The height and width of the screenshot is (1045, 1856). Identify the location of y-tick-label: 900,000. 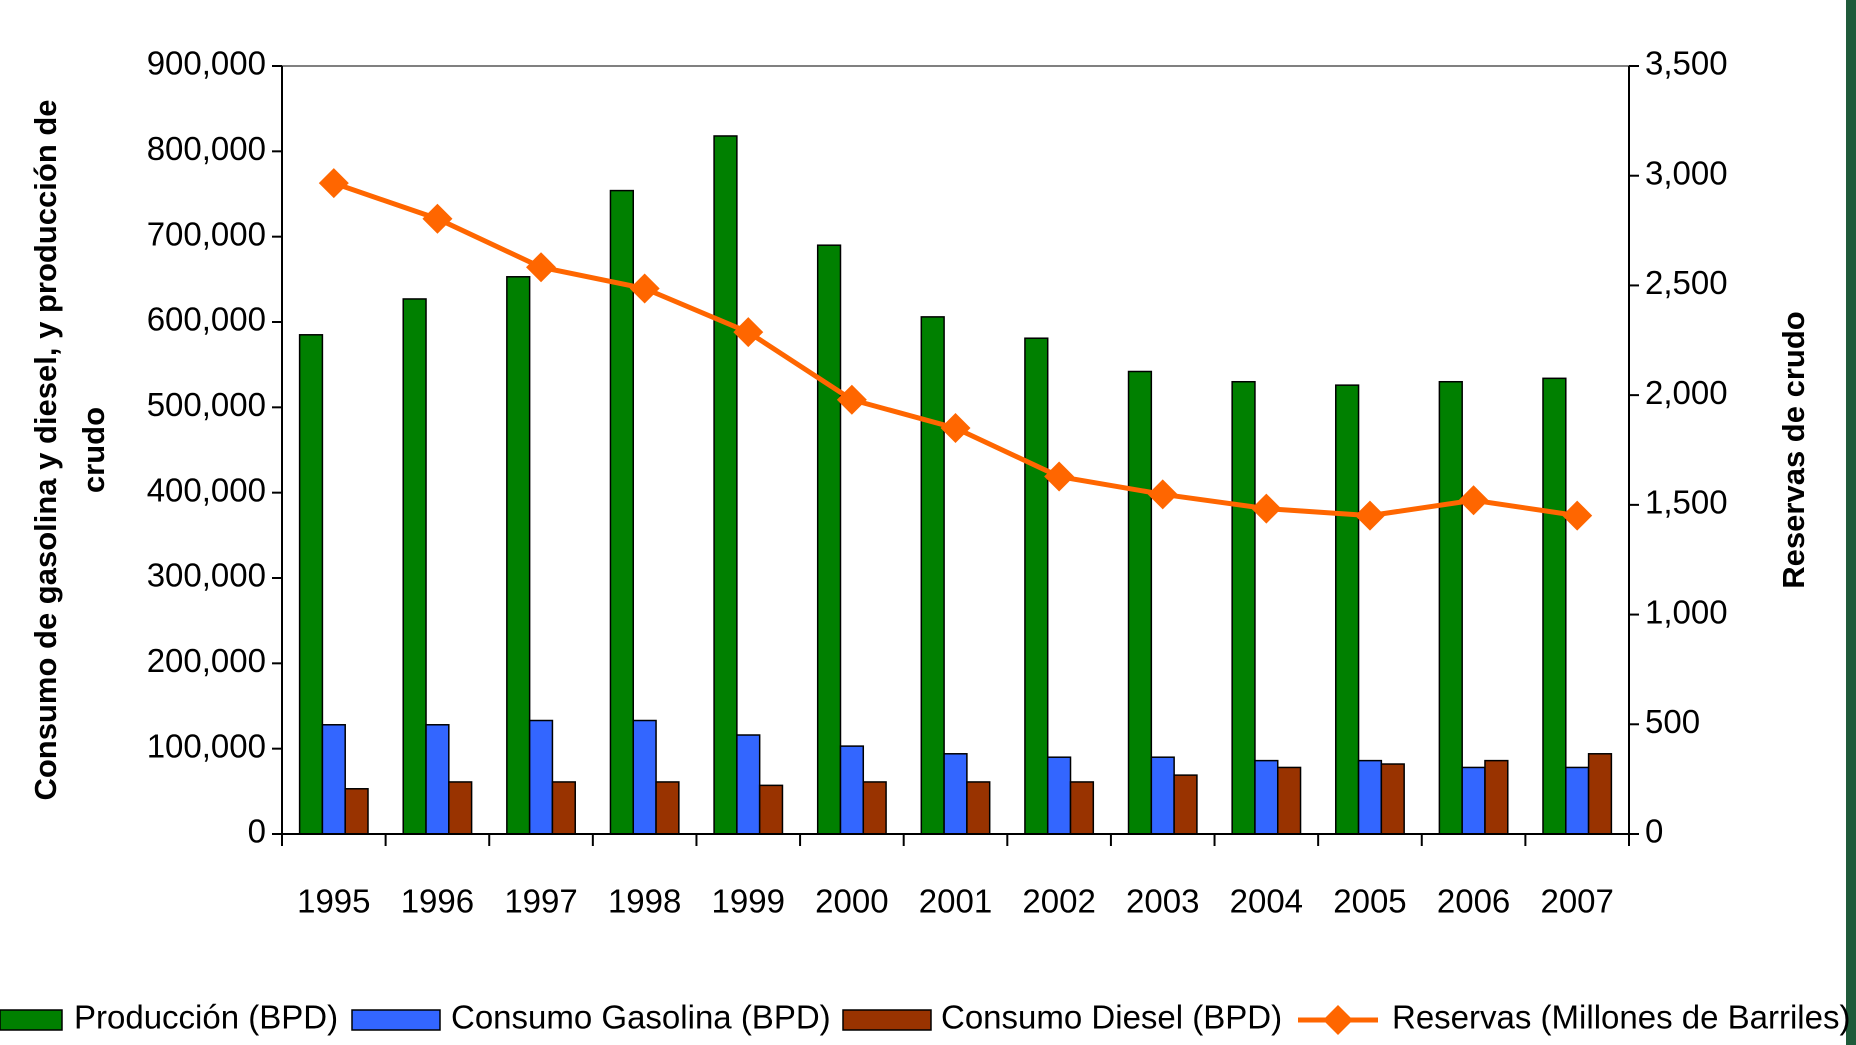
(206, 63).